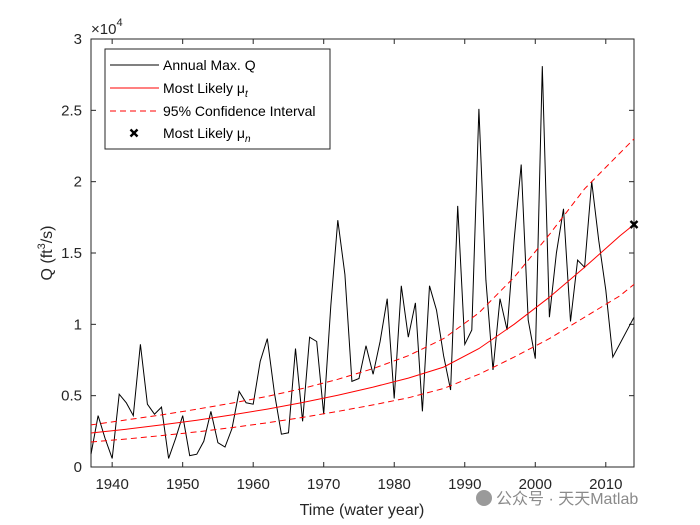 The width and height of the screenshot is (700, 525). I want to click on marker-most-likely-mu-n, so click(634, 224).